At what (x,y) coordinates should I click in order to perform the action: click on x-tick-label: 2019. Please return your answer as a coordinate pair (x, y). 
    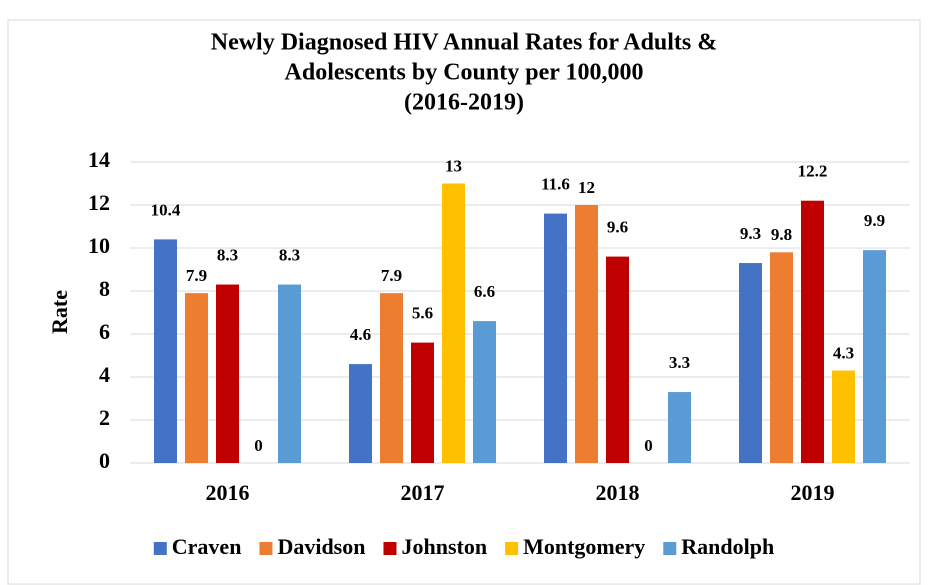
    Looking at the image, I should click on (813, 492).